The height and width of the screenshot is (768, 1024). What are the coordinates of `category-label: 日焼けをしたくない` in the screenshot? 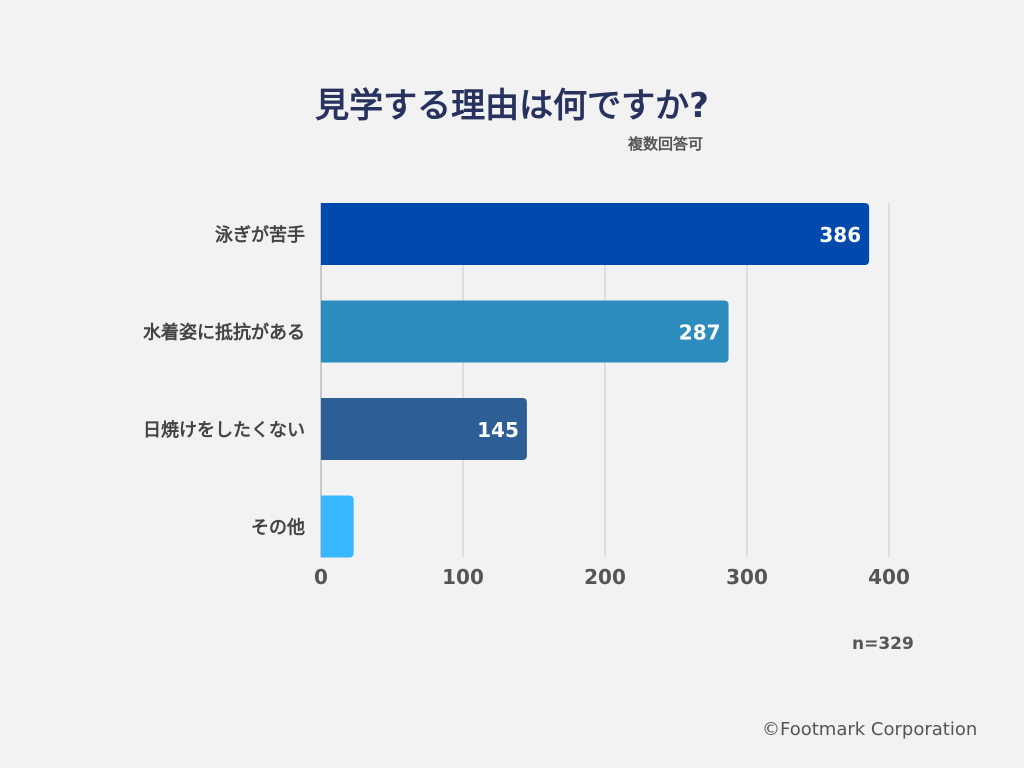 It's located at (224, 430).